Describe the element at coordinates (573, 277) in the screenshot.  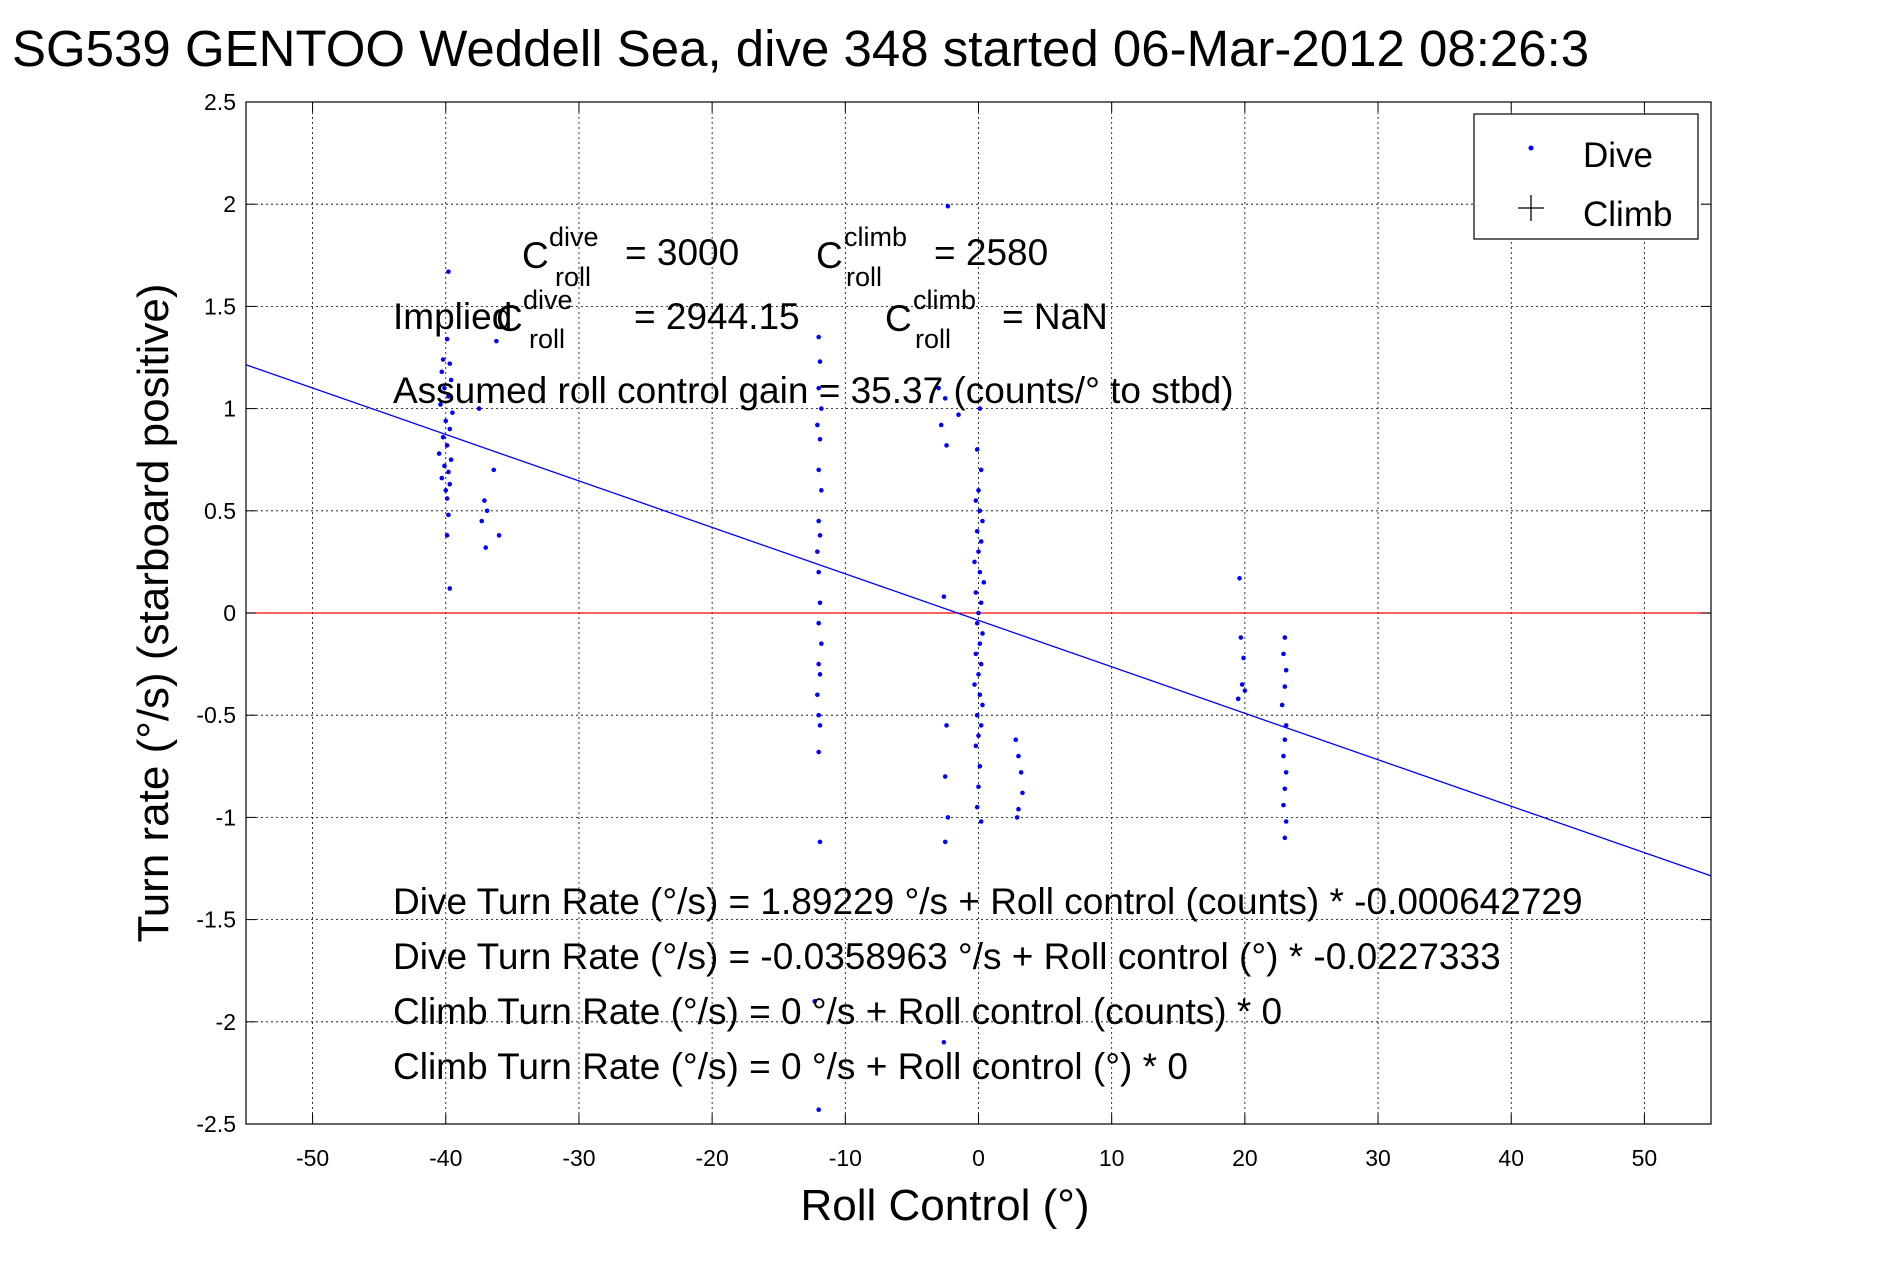
I see `c-dive-sub: roll` at that location.